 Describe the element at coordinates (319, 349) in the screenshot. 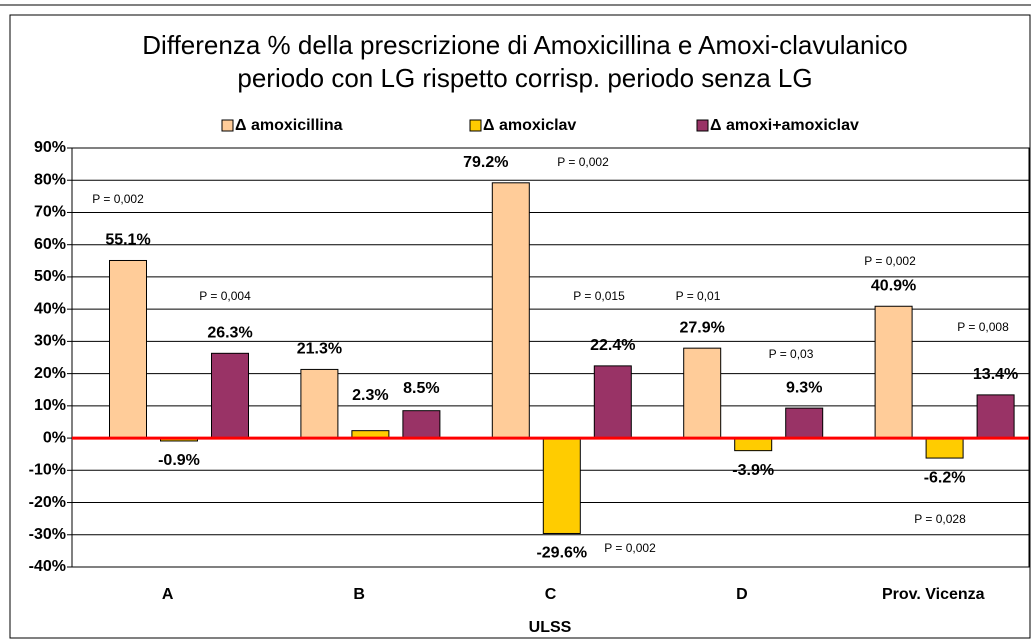

I see `data-label: 21.3%` at that location.